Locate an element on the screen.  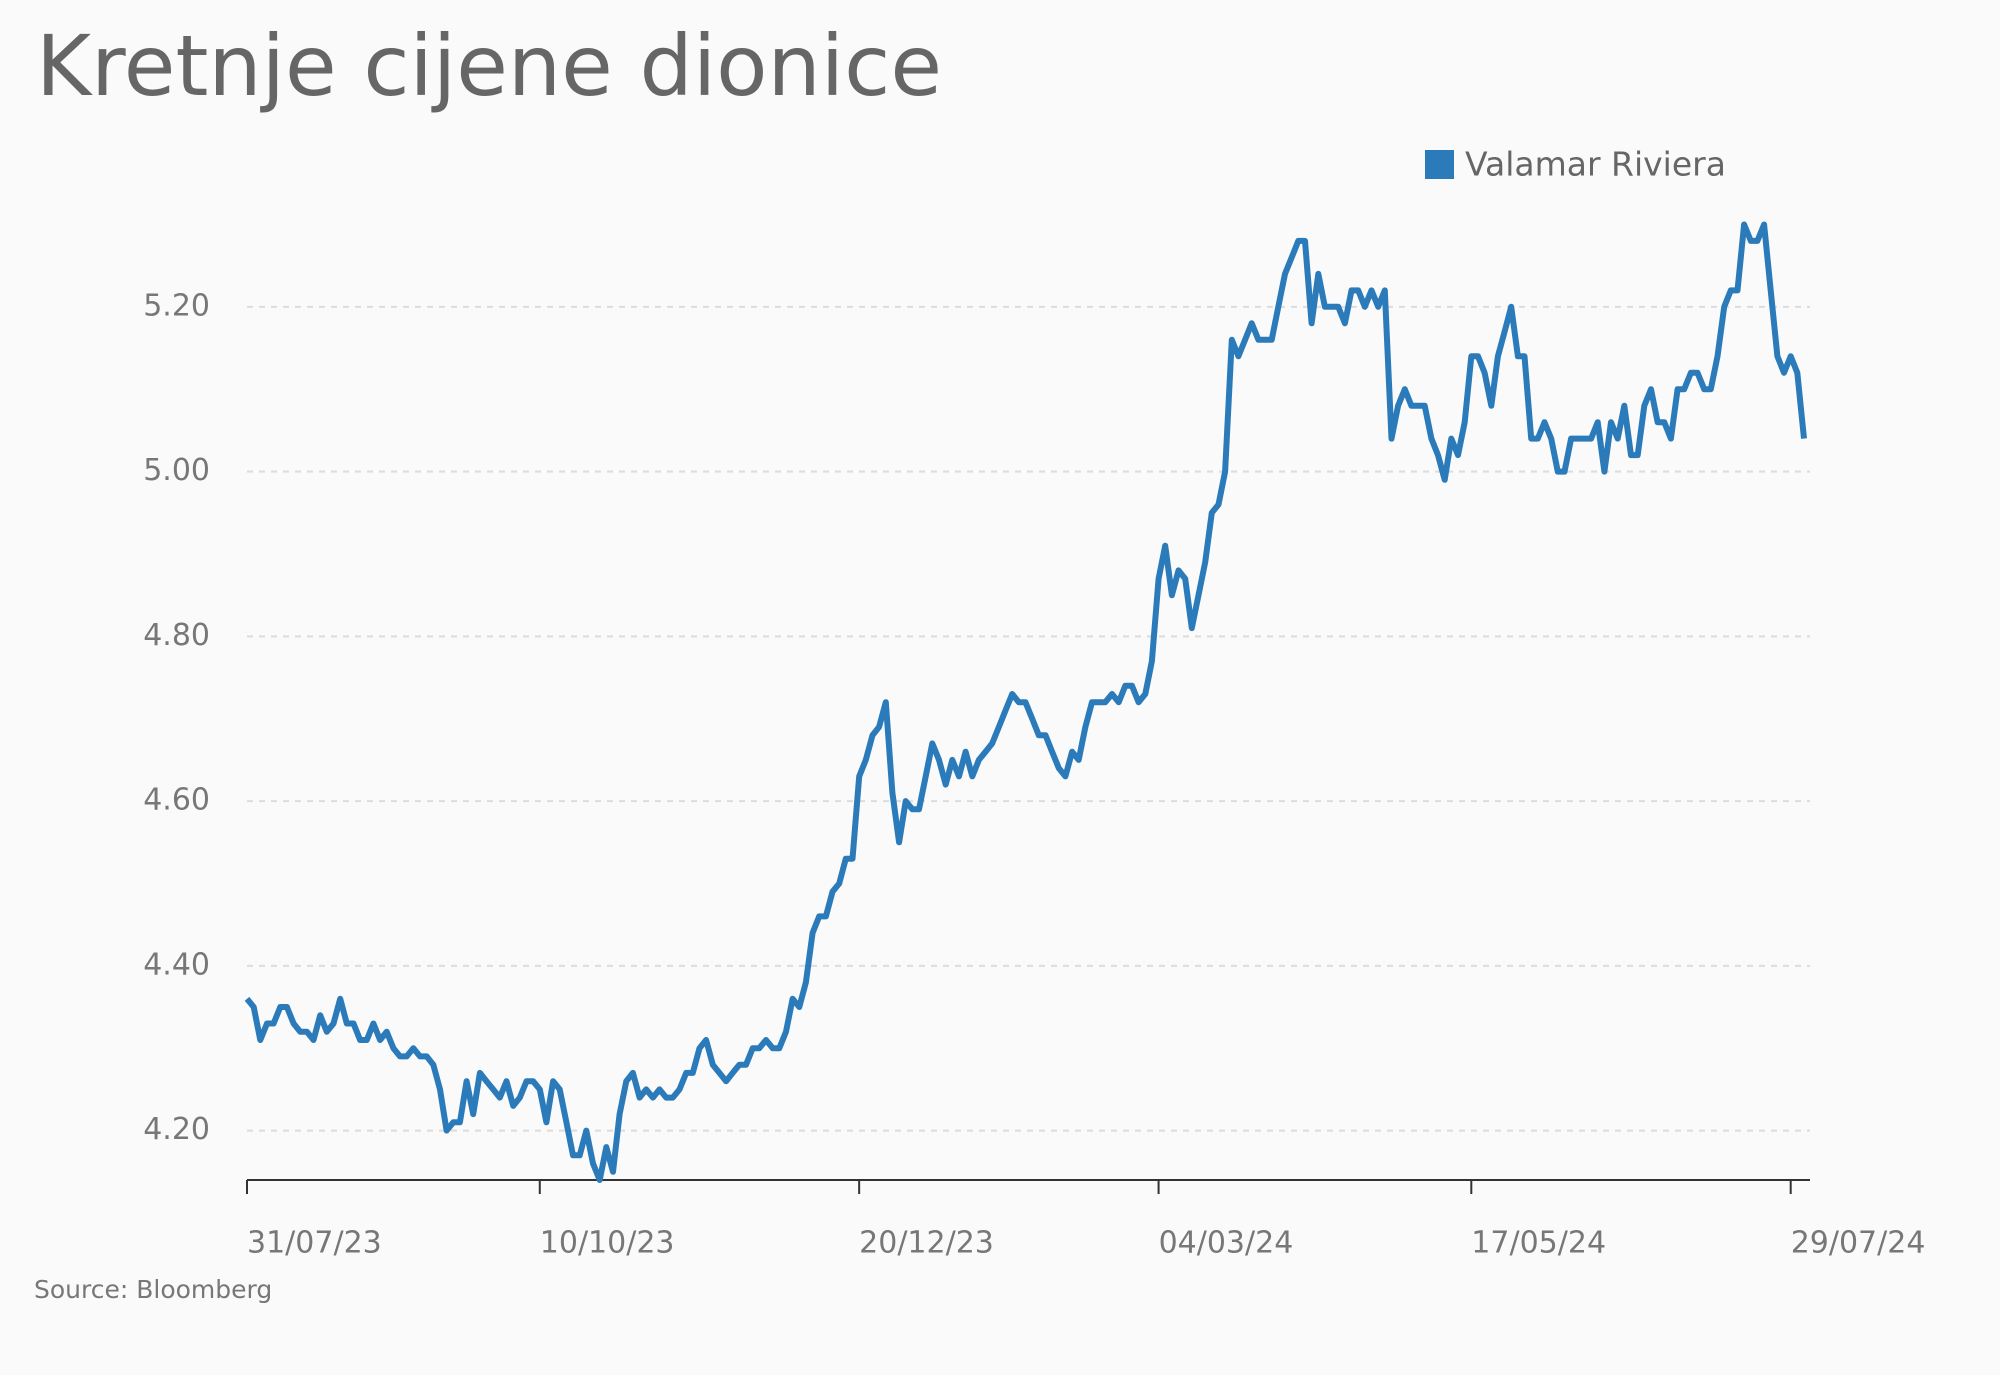
y-tick-label: 4.60 is located at coordinates (176, 800).